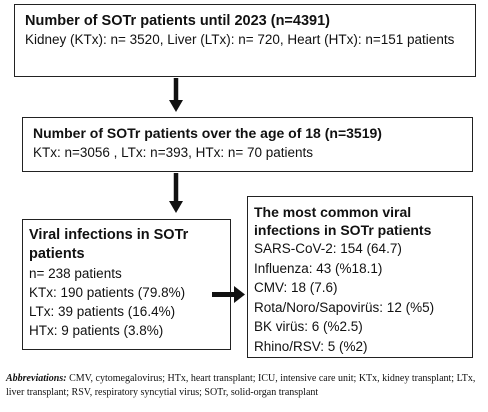 This screenshot has height=412, width=488. What do you see at coordinates (318, 268) in the screenshot?
I see `common-infection-influenza: Influenza: 43 (%18.1)` at bounding box center [318, 268].